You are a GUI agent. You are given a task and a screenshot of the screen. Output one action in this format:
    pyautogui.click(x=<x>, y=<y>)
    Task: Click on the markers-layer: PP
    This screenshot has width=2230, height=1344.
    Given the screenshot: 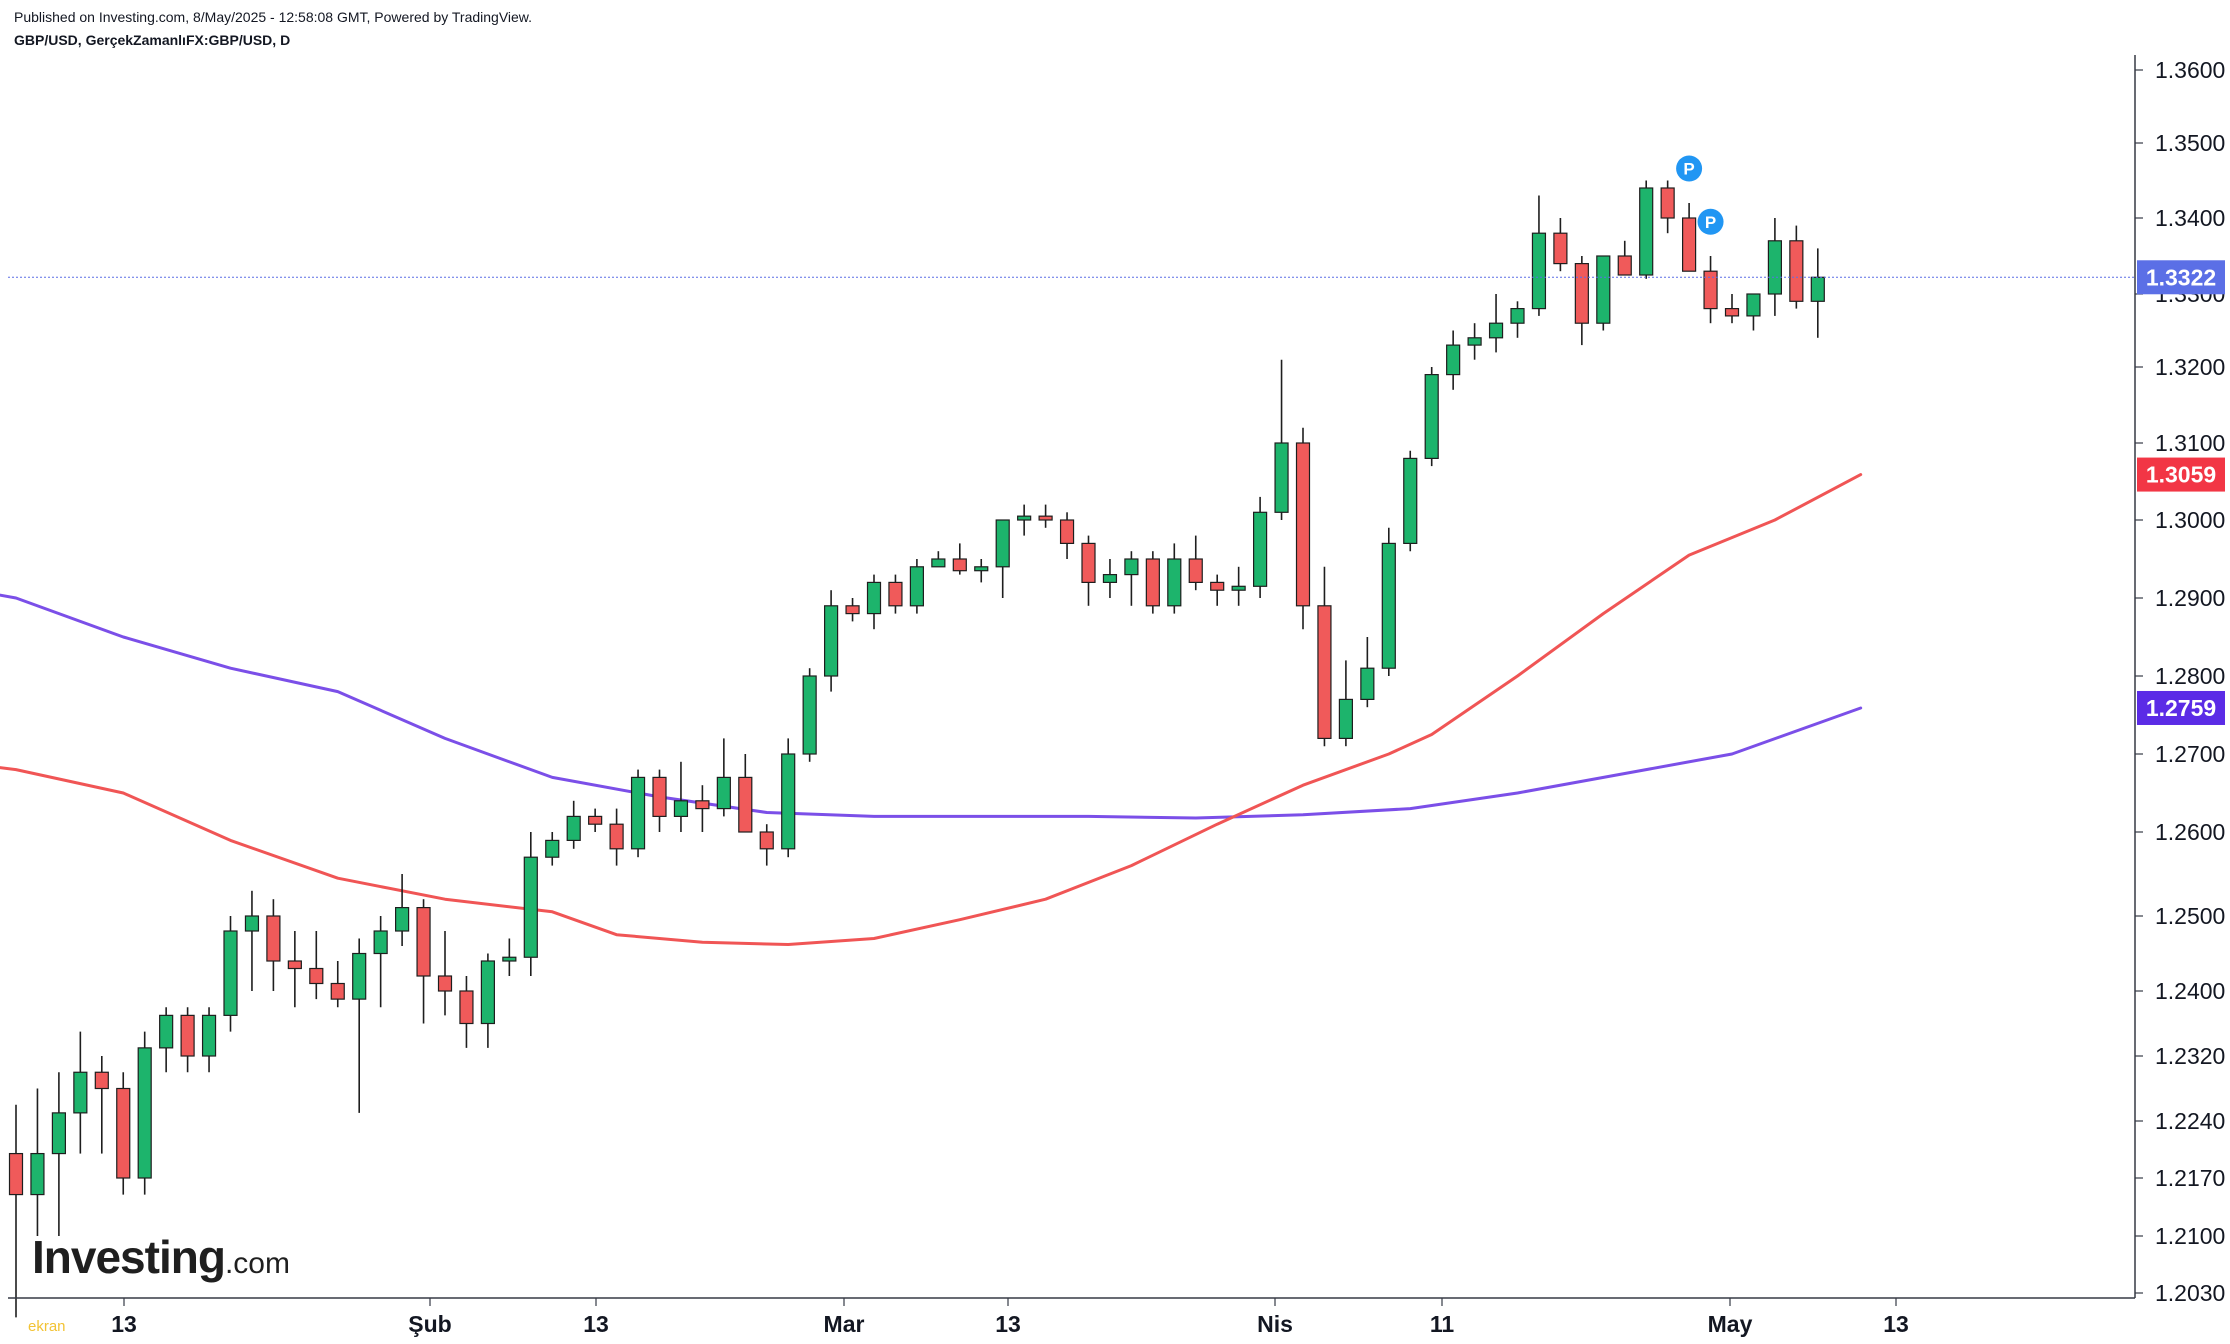 What is the action you would take?
    pyautogui.click(x=1700, y=195)
    